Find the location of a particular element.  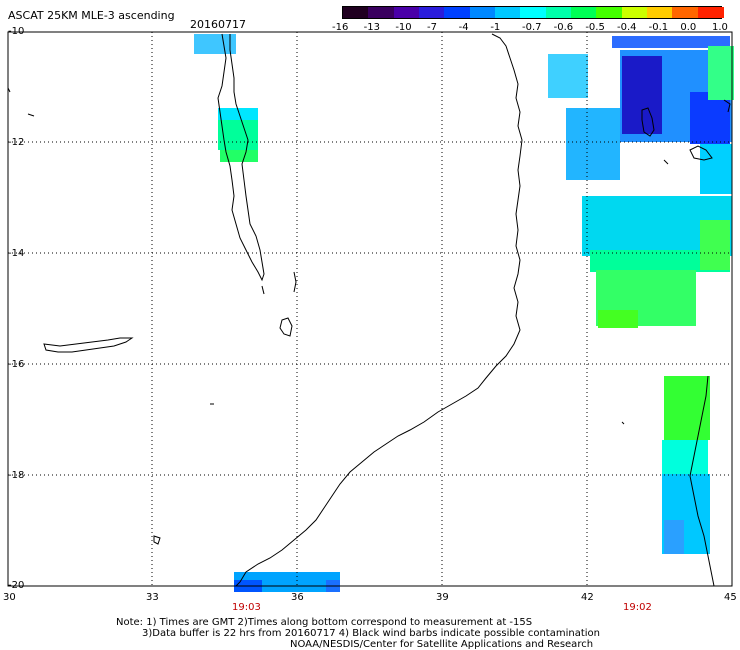

color-scale-label: -4 is located at coordinates (463, 27).